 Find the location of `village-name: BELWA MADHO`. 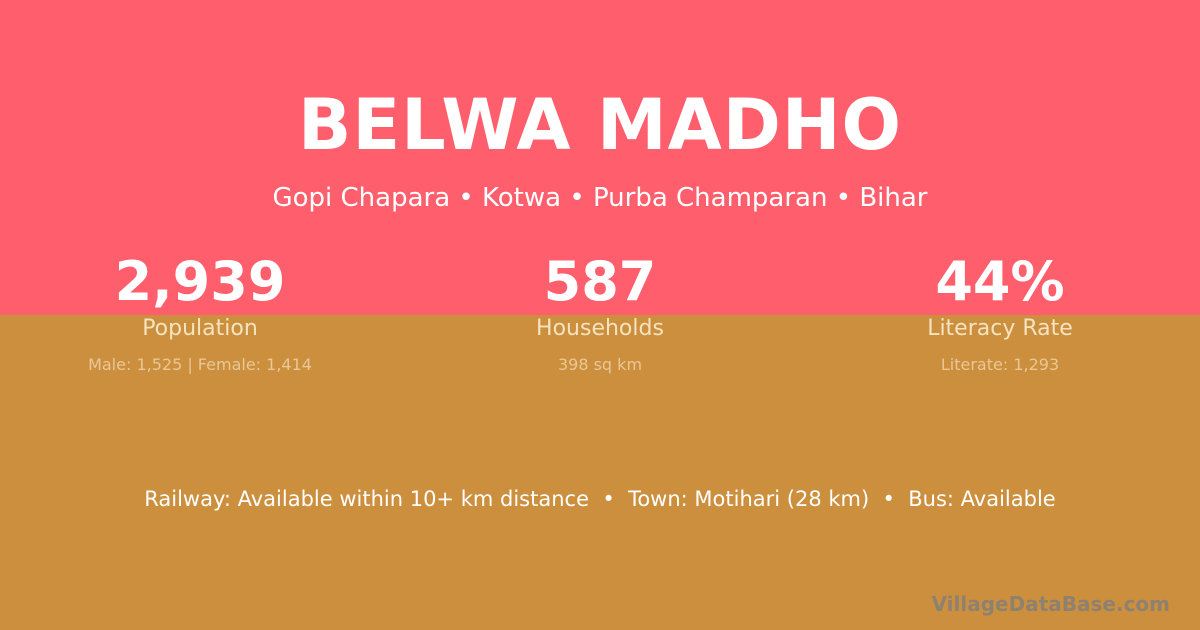

village-name: BELWA MADHO is located at coordinates (600, 125).